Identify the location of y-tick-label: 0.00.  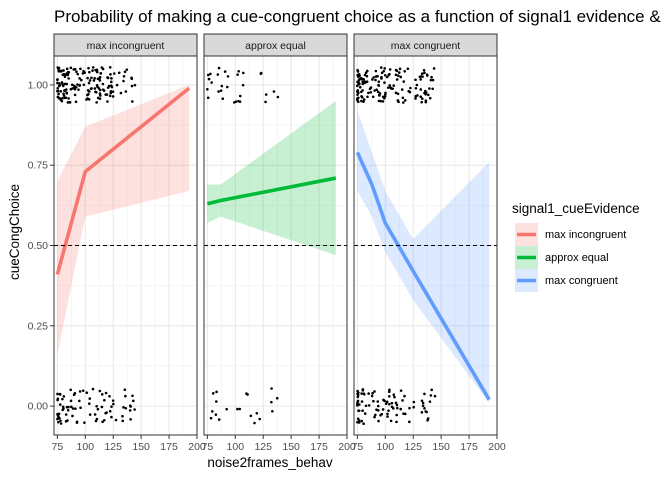
(38, 407).